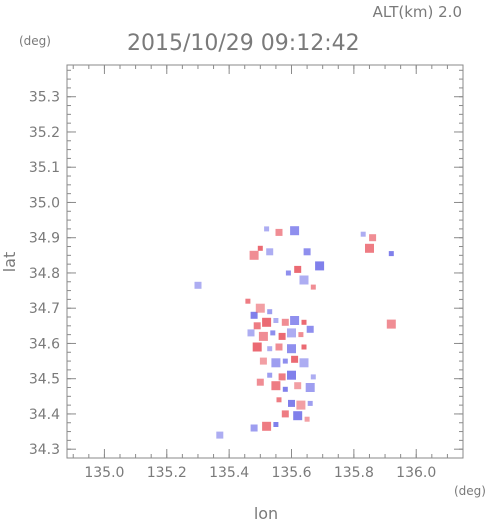  What do you see at coordinates (9, 262) in the screenshot?
I see `y-axis-label: lat` at bounding box center [9, 262].